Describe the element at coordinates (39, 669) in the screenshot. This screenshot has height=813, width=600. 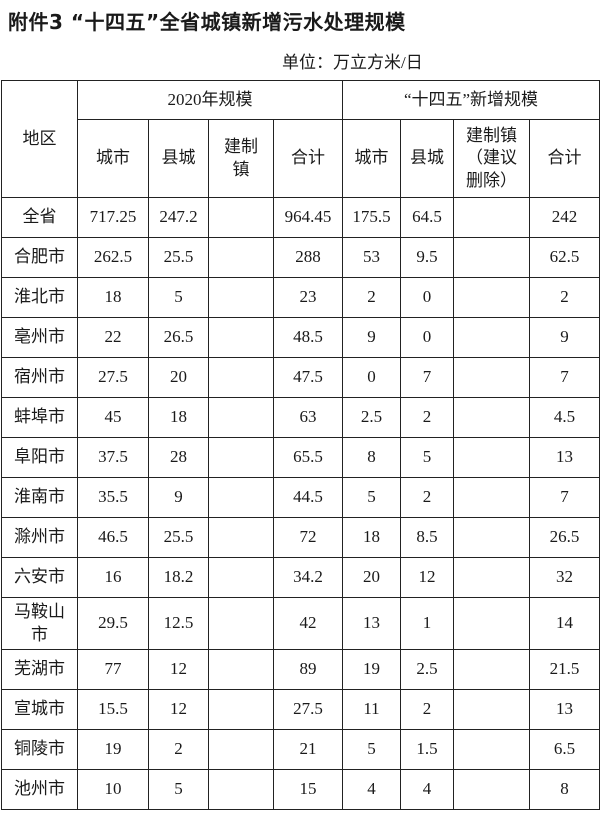
I see `region-cell: 芜湖市` at that location.